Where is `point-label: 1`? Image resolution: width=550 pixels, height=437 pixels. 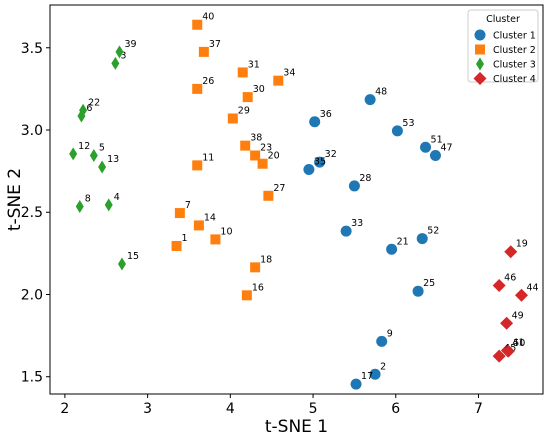 point-label: 1 is located at coordinates (185, 238).